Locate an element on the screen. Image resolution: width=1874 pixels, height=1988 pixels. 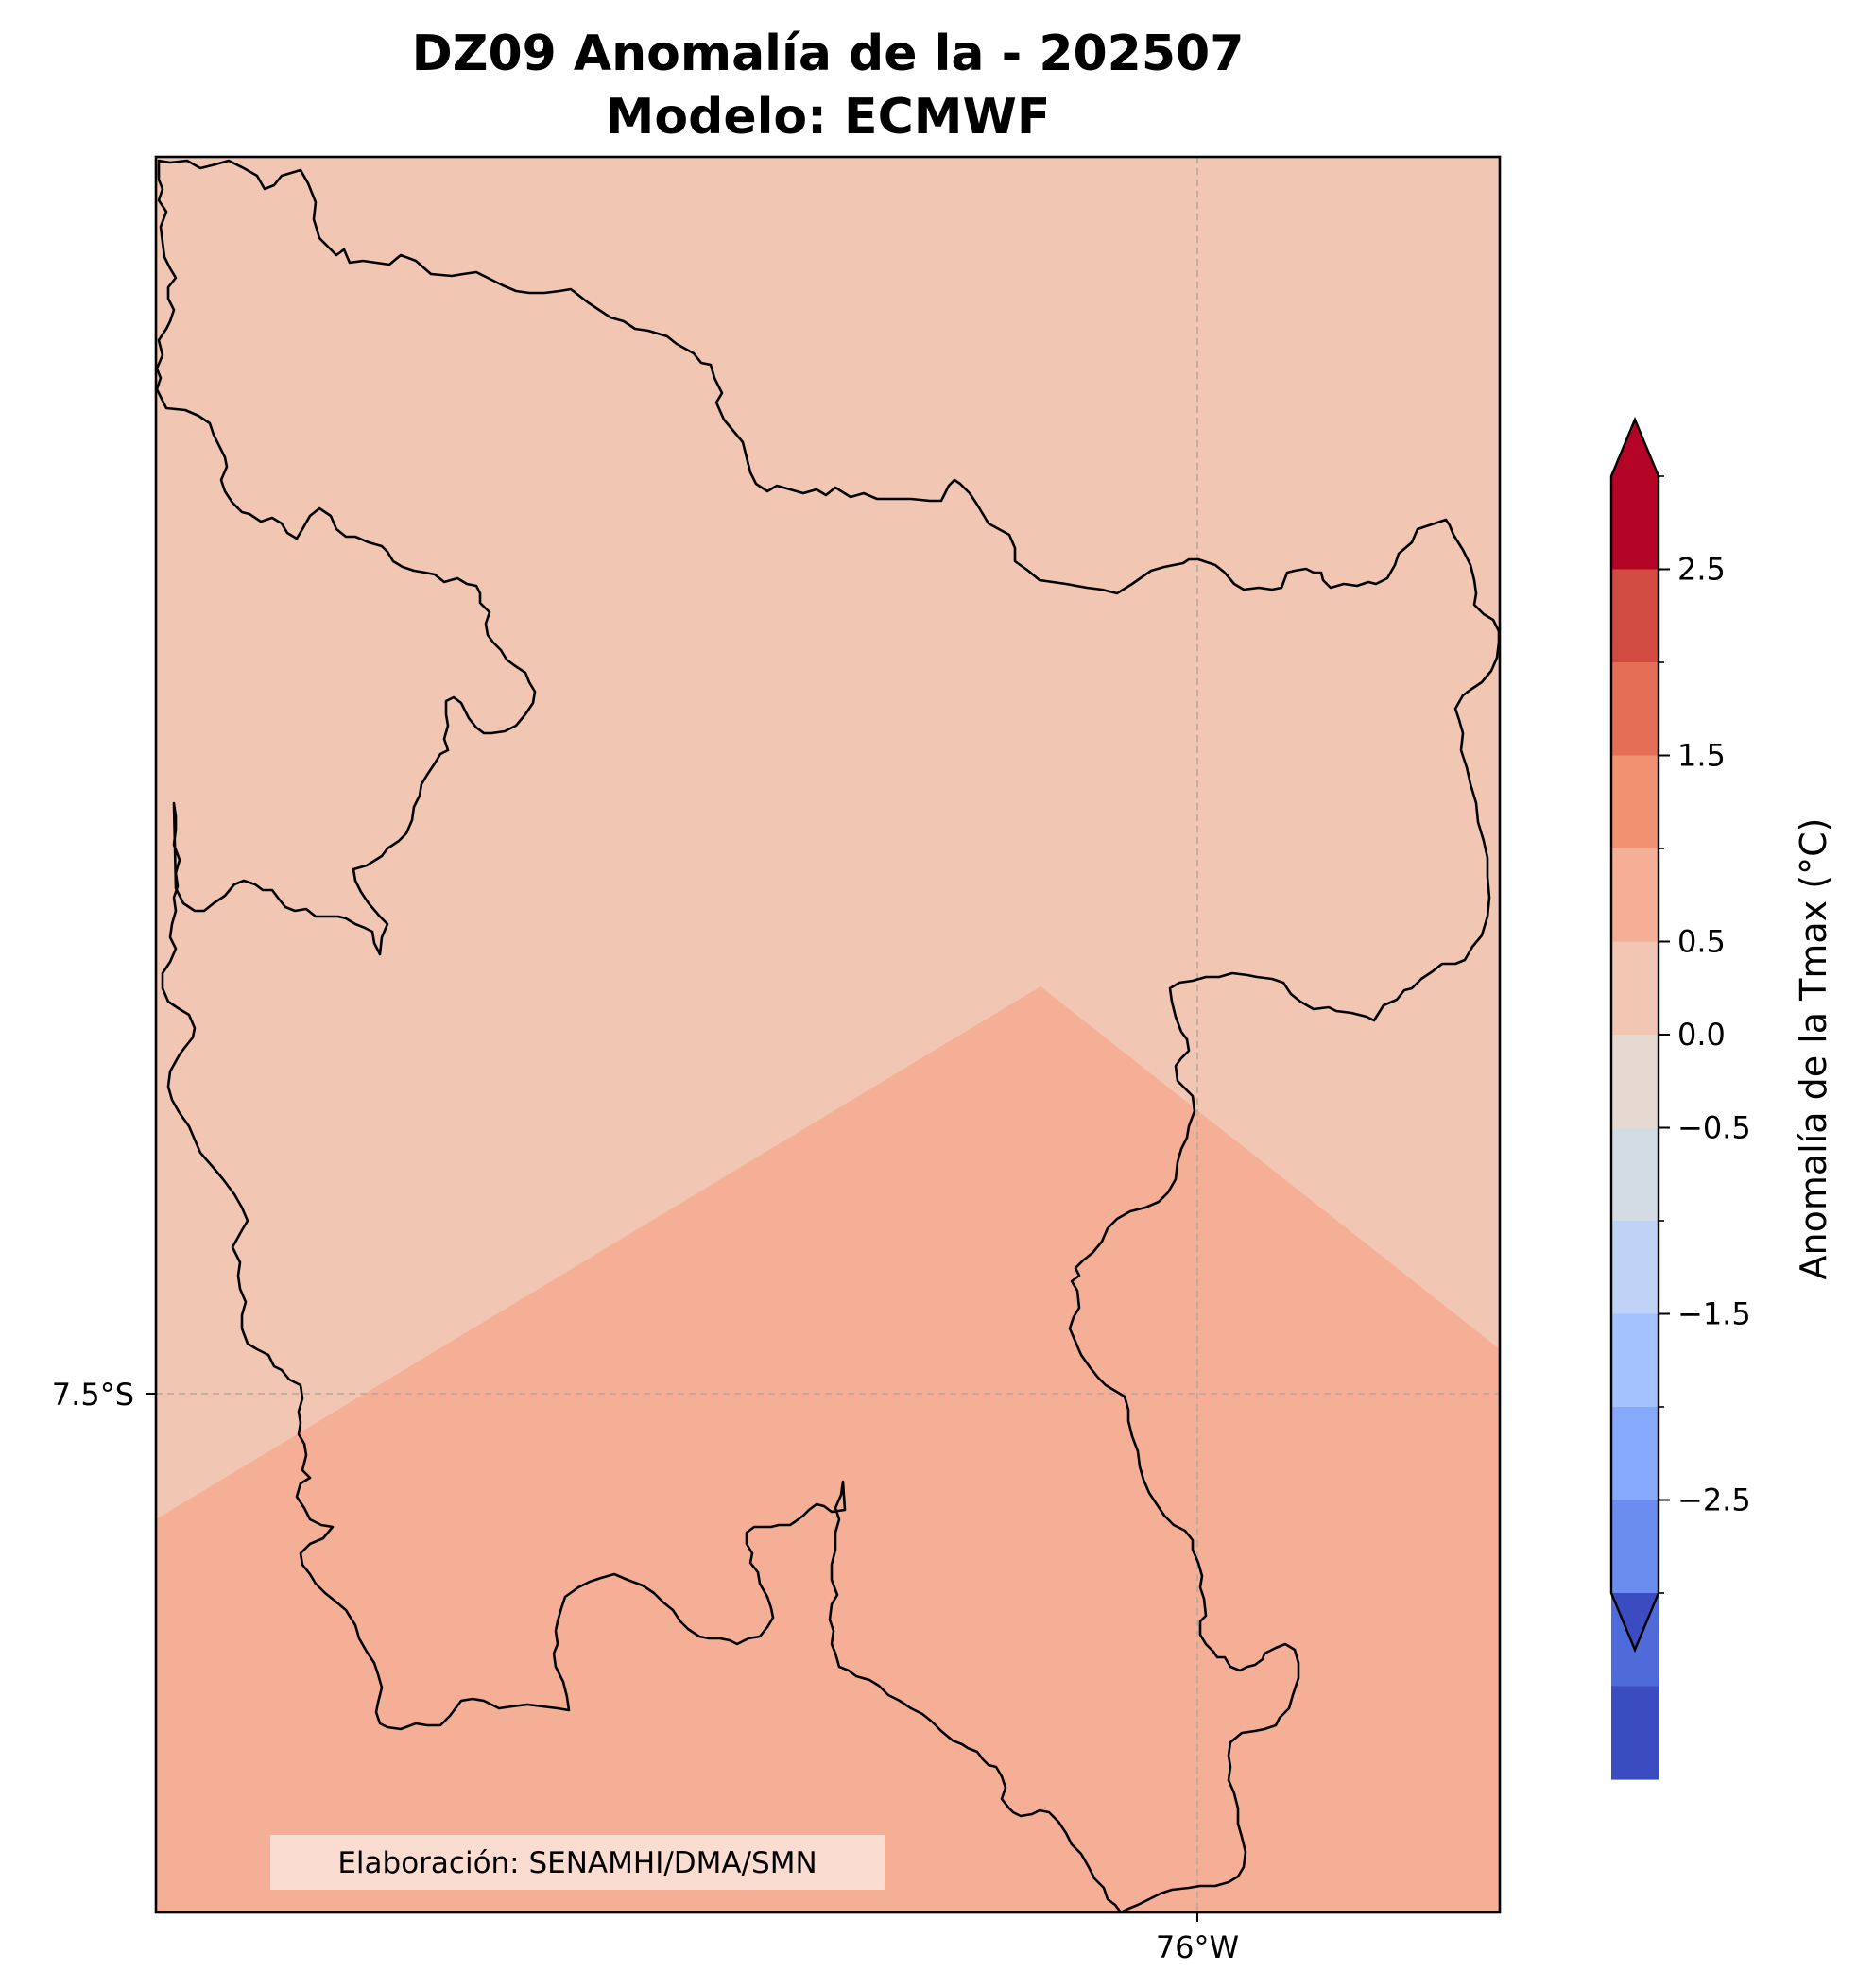
credit-box is located at coordinates (577, 1862).